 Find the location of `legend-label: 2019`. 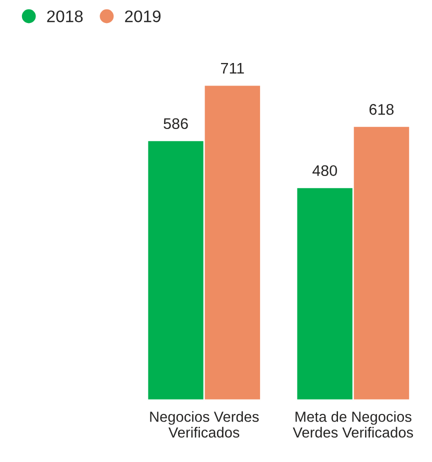

legend-label: 2019 is located at coordinates (143, 16).